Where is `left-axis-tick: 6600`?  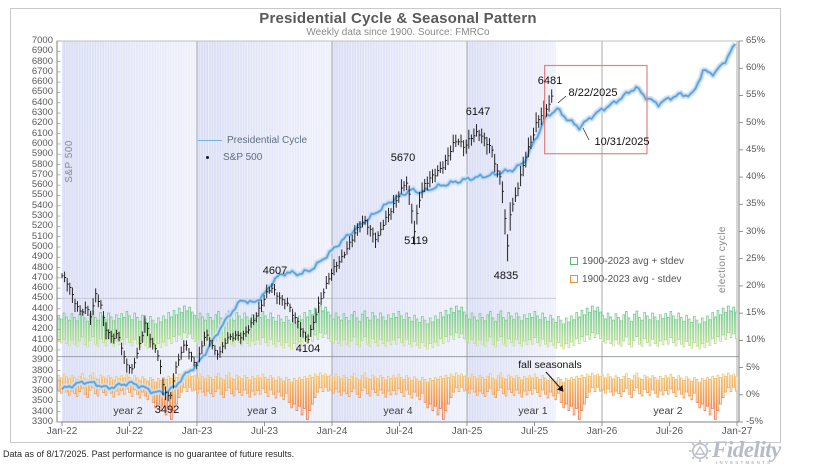
left-axis-tick: 6600 is located at coordinates (42, 82).